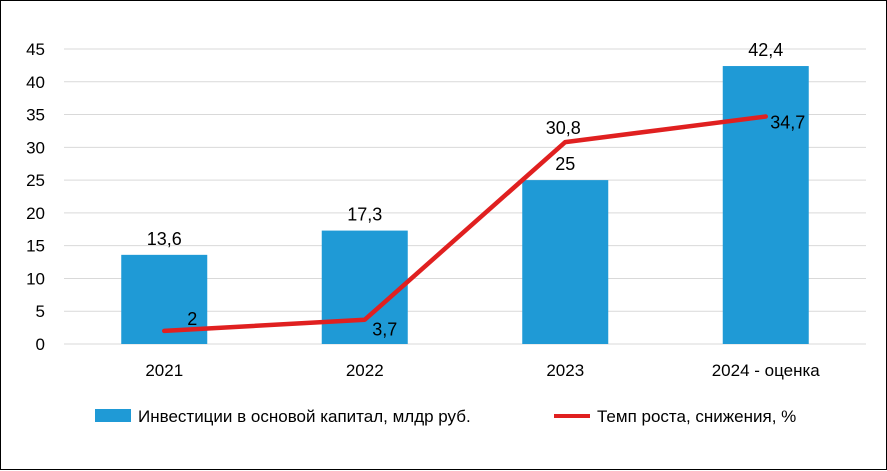  Describe the element at coordinates (192, 319) in the screenshot. I see `line-data-label: 2` at that location.